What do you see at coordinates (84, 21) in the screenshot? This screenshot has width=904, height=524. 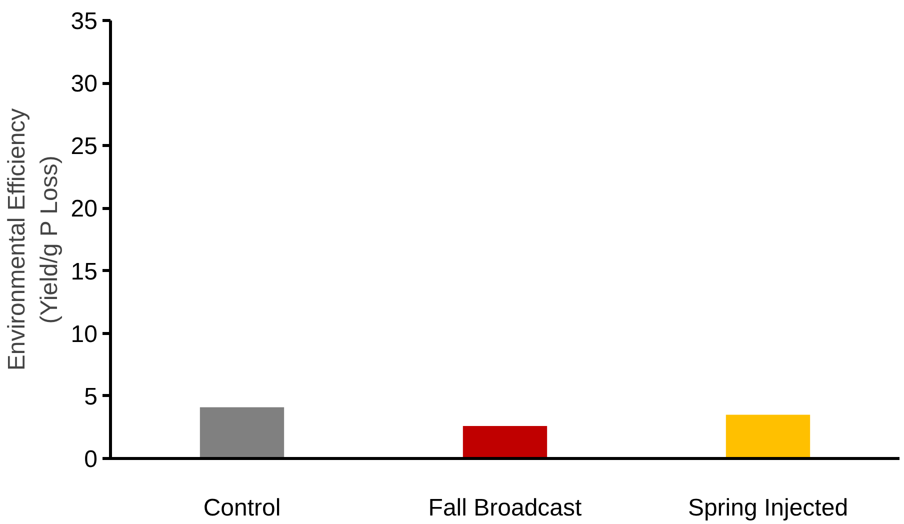 I see `y-tick-label: 35` at bounding box center [84, 21].